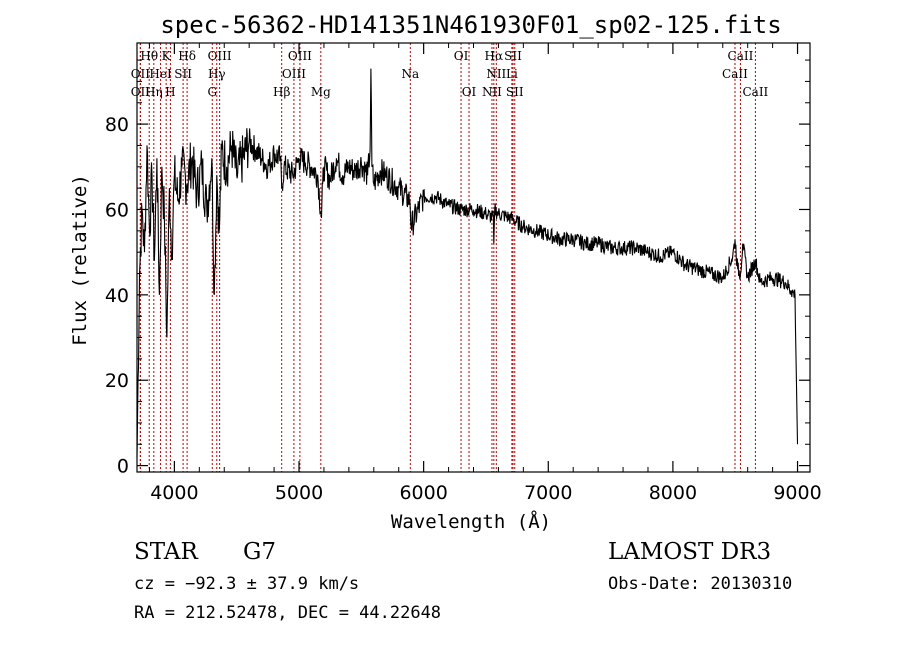 The width and height of the screenshot is (900, 649). What do you see at coordinates (174, 493) in the screenshot?
I see `x-tick-label: 4000` at bounding box center [174, 493].